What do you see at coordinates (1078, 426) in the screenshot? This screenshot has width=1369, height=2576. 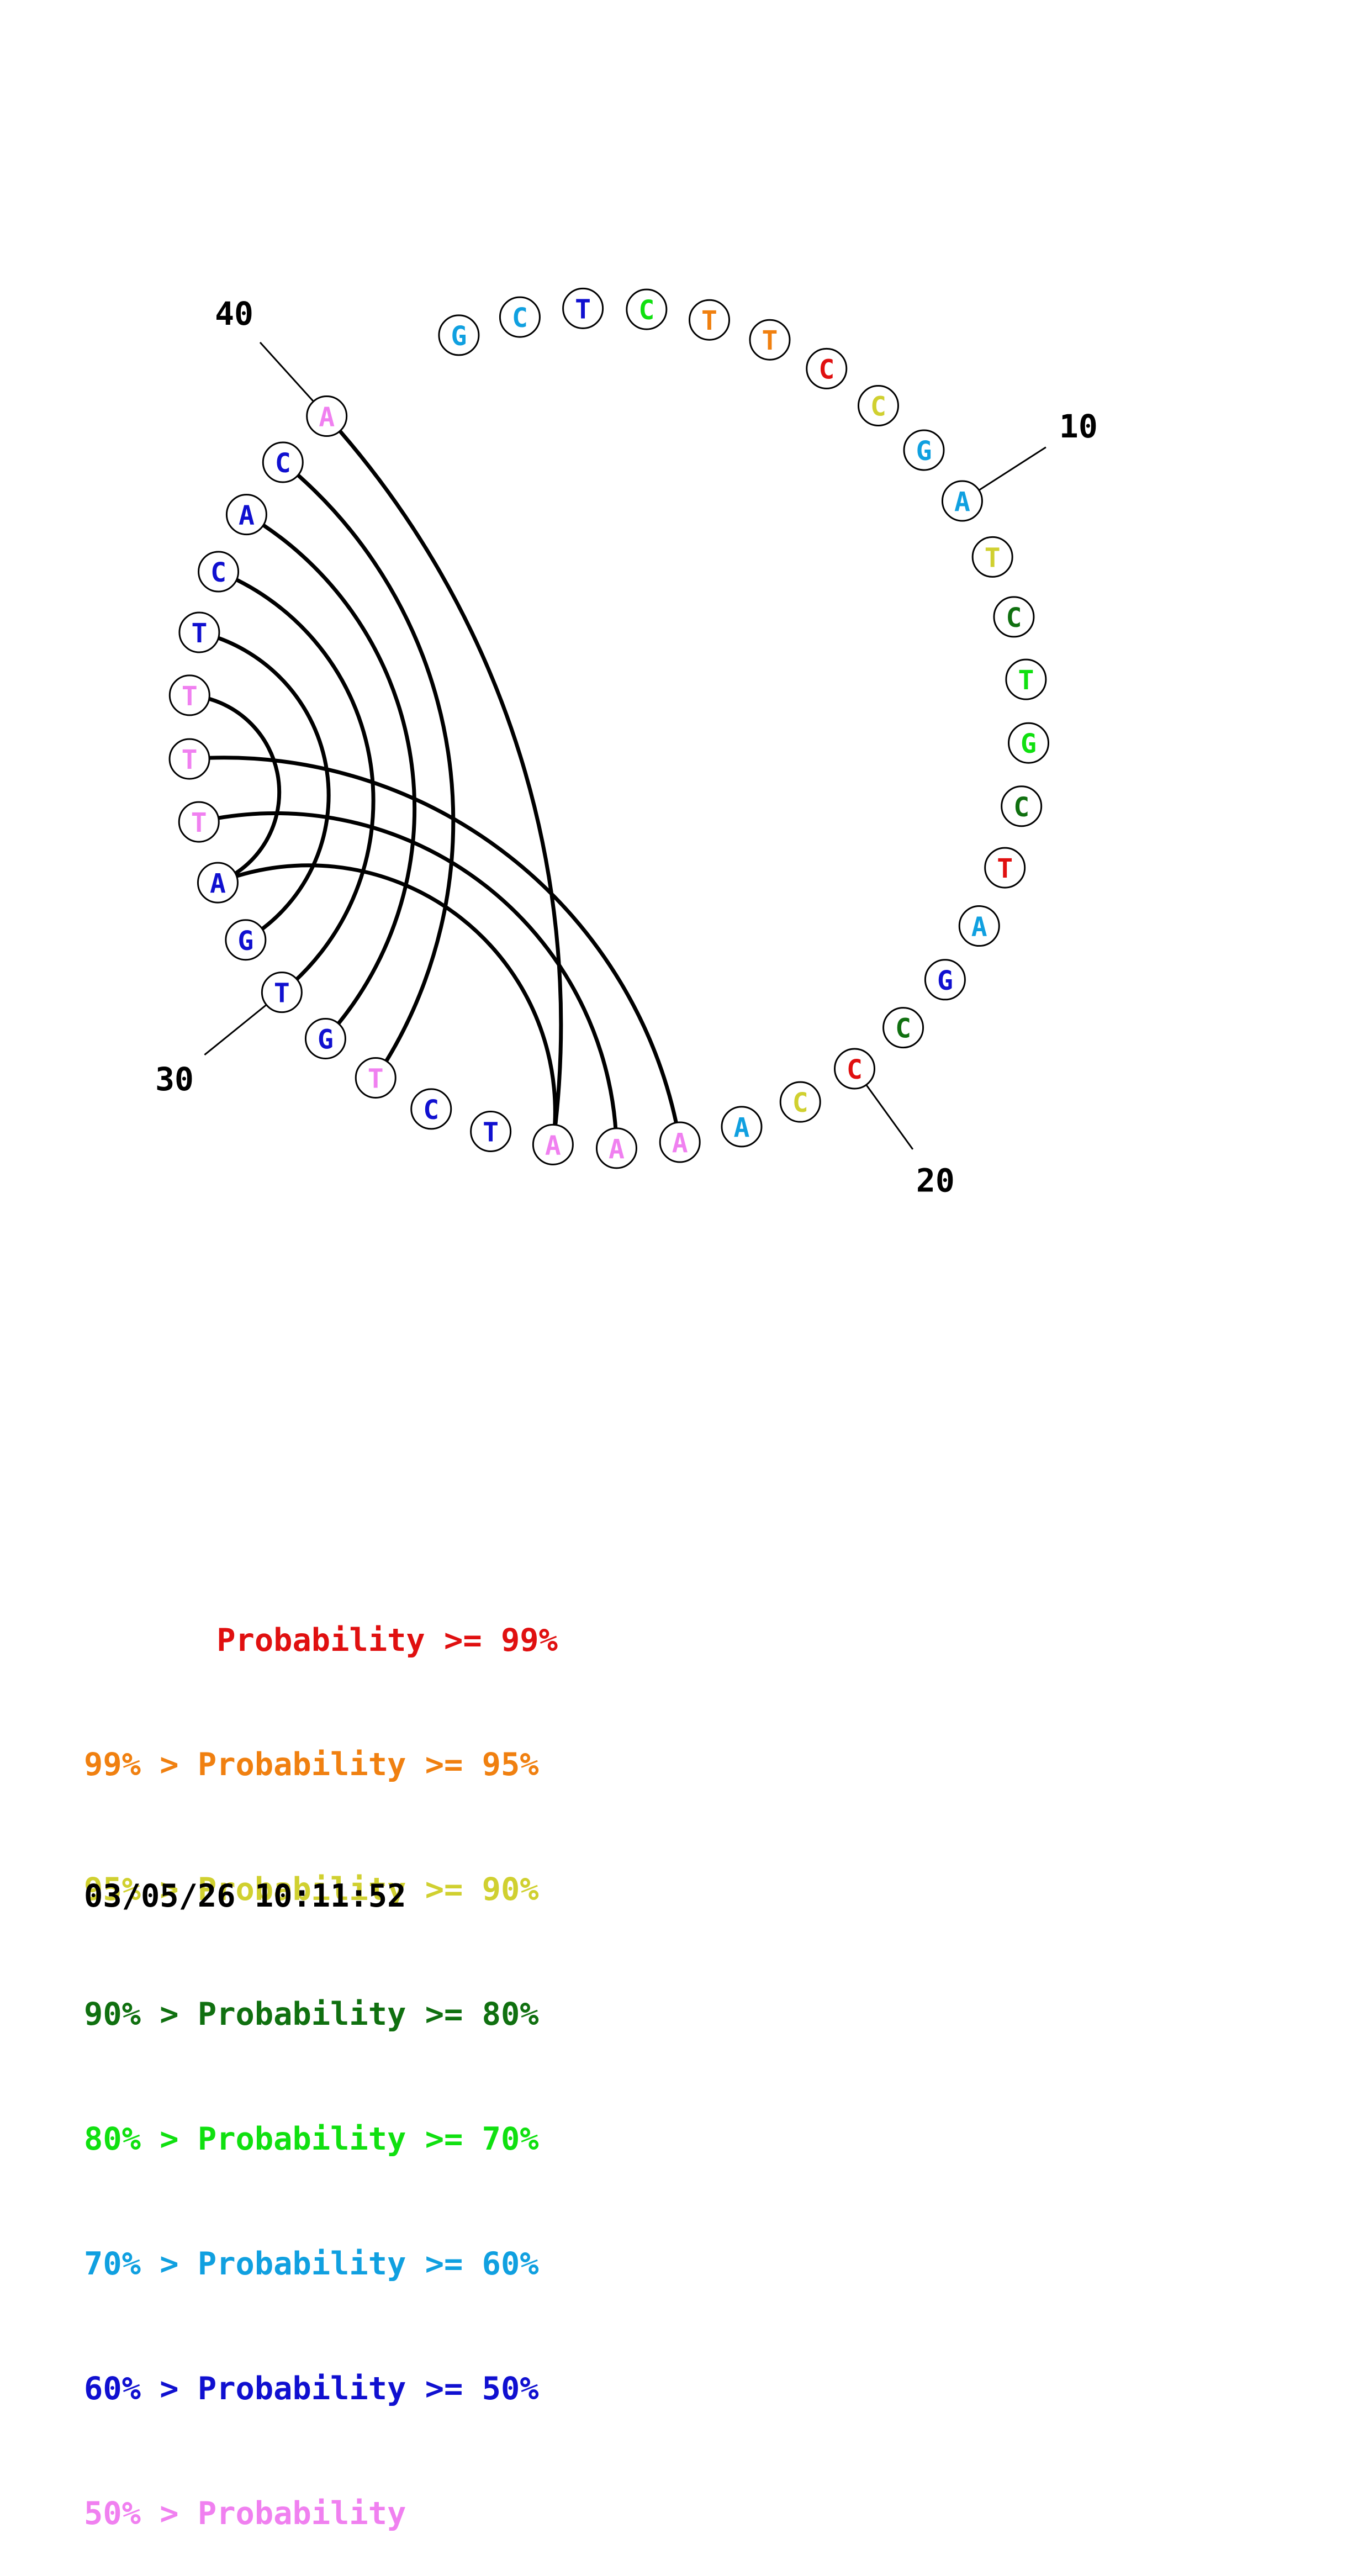 I see `index-label-10: 10` at bounding box center [1078, 426].